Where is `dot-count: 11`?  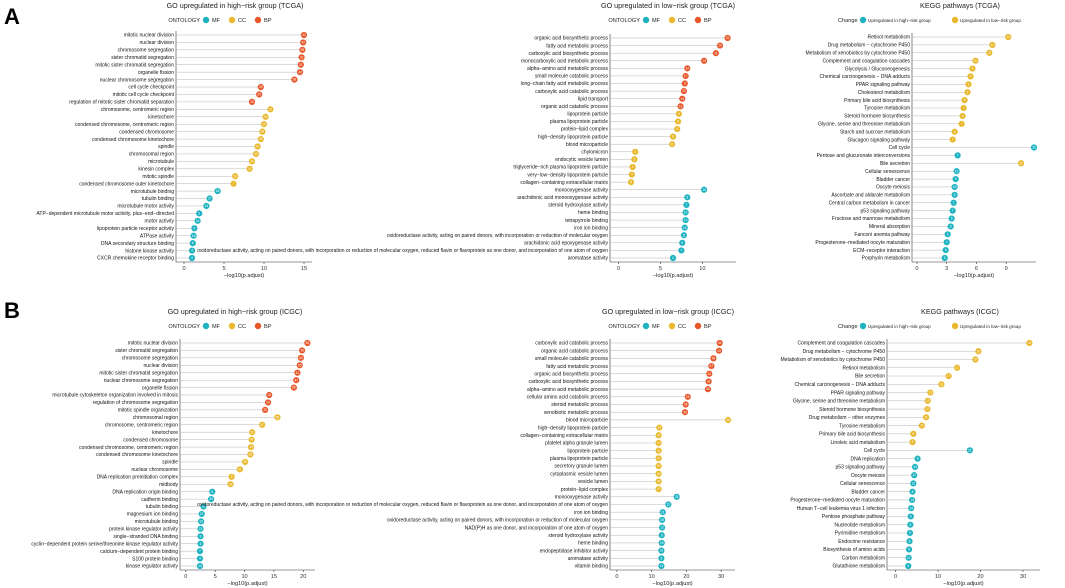
dot-count: 11 is located at coordinates (659, 458).